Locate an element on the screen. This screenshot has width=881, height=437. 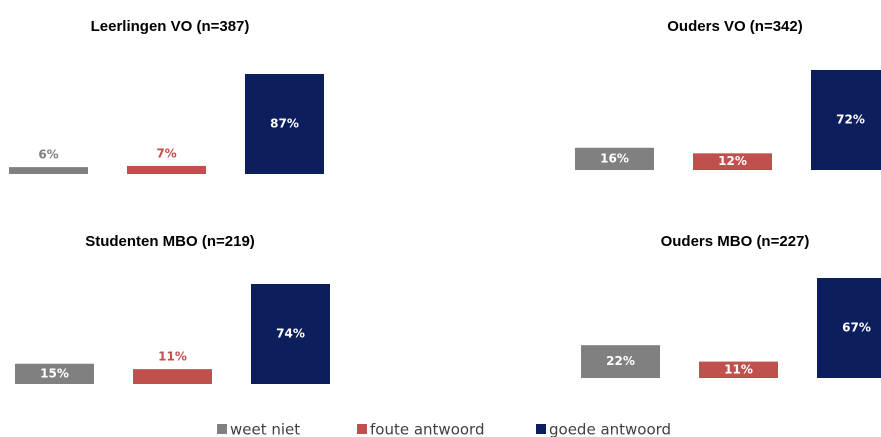
chart-title: Ouders MBO (n=227) is located at coordinates (735, 241).